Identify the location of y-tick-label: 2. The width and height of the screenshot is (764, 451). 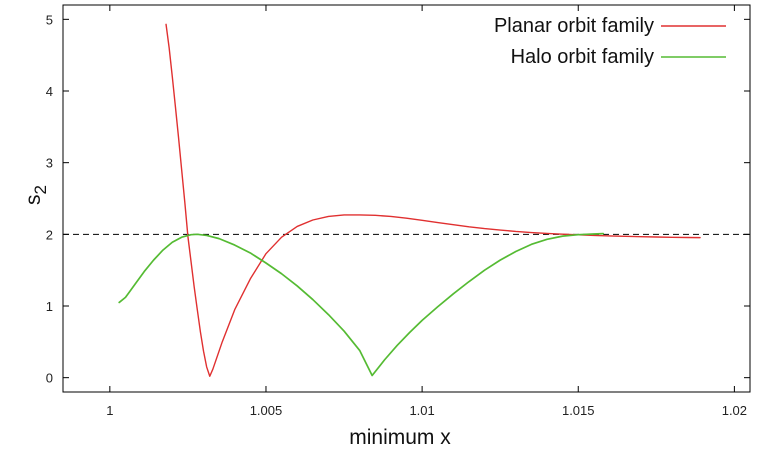
(49, 234).